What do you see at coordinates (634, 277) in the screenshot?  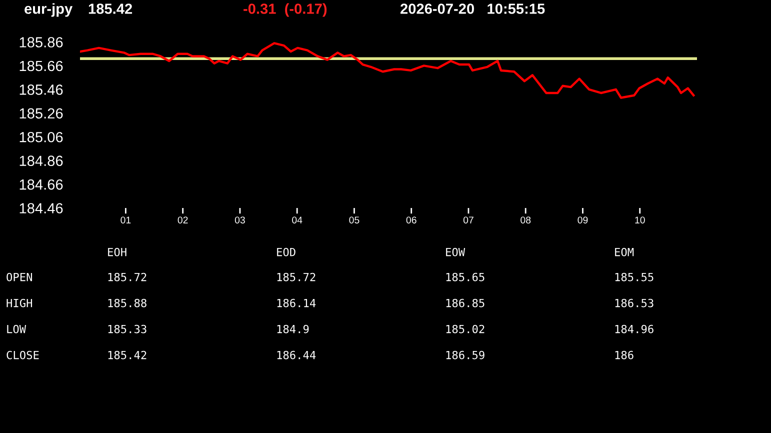 I see `text: 185.55` at bounding box center [634, 277].